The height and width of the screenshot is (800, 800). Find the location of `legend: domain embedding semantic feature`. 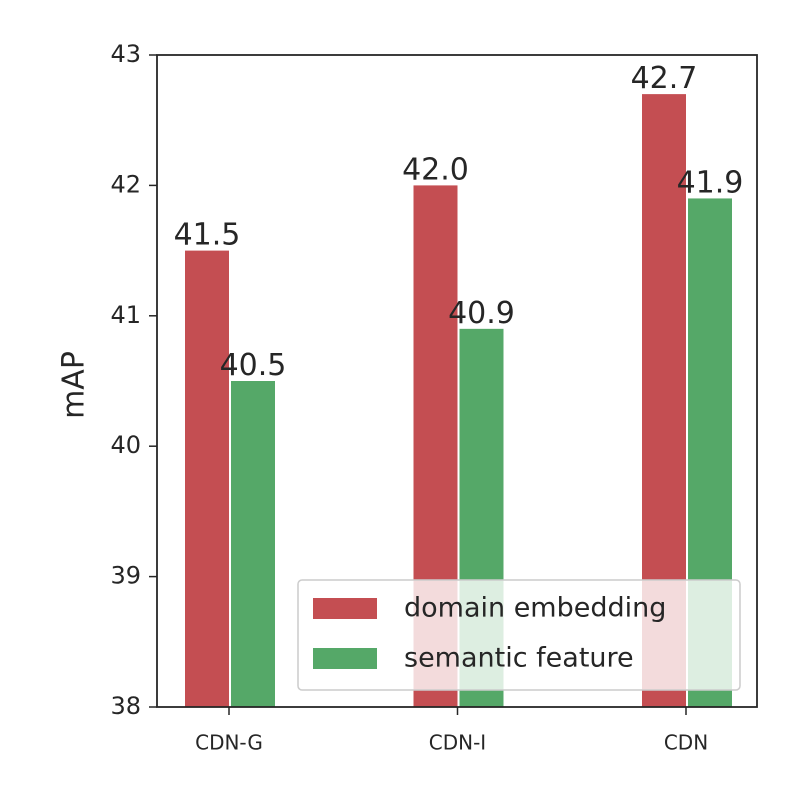

legend: domain embedding semantic feature is located at coordinates (519, 635).